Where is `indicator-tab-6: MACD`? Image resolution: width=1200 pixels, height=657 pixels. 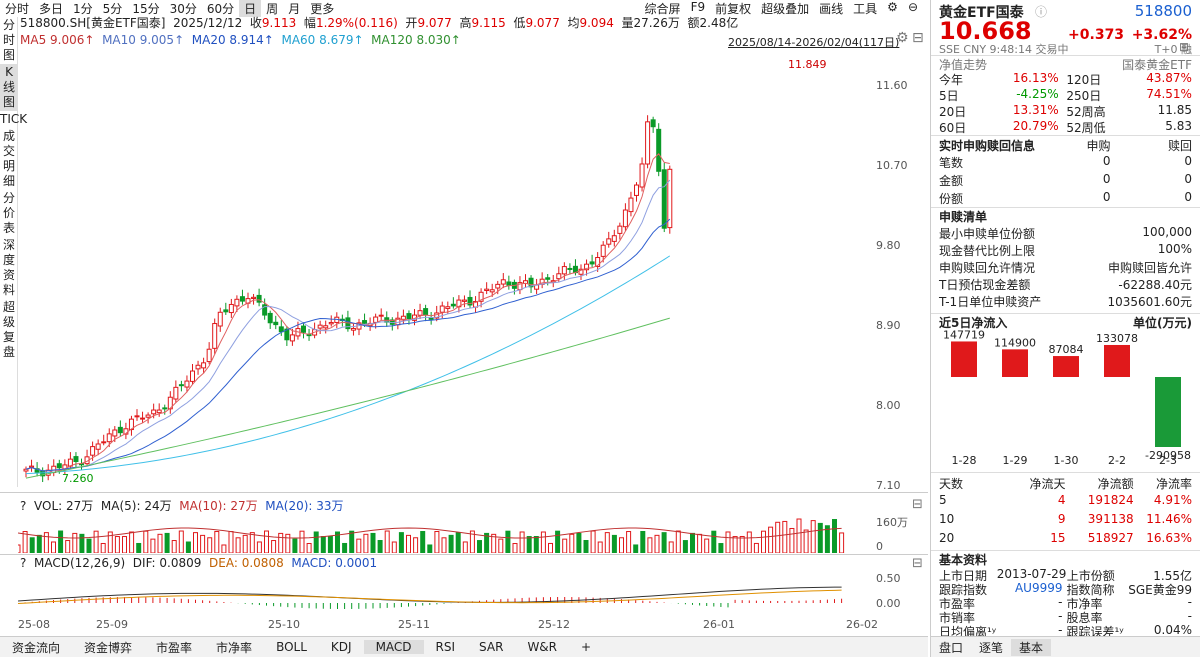
indicator-tab-6: MACD is located at coordinates (393, 647).